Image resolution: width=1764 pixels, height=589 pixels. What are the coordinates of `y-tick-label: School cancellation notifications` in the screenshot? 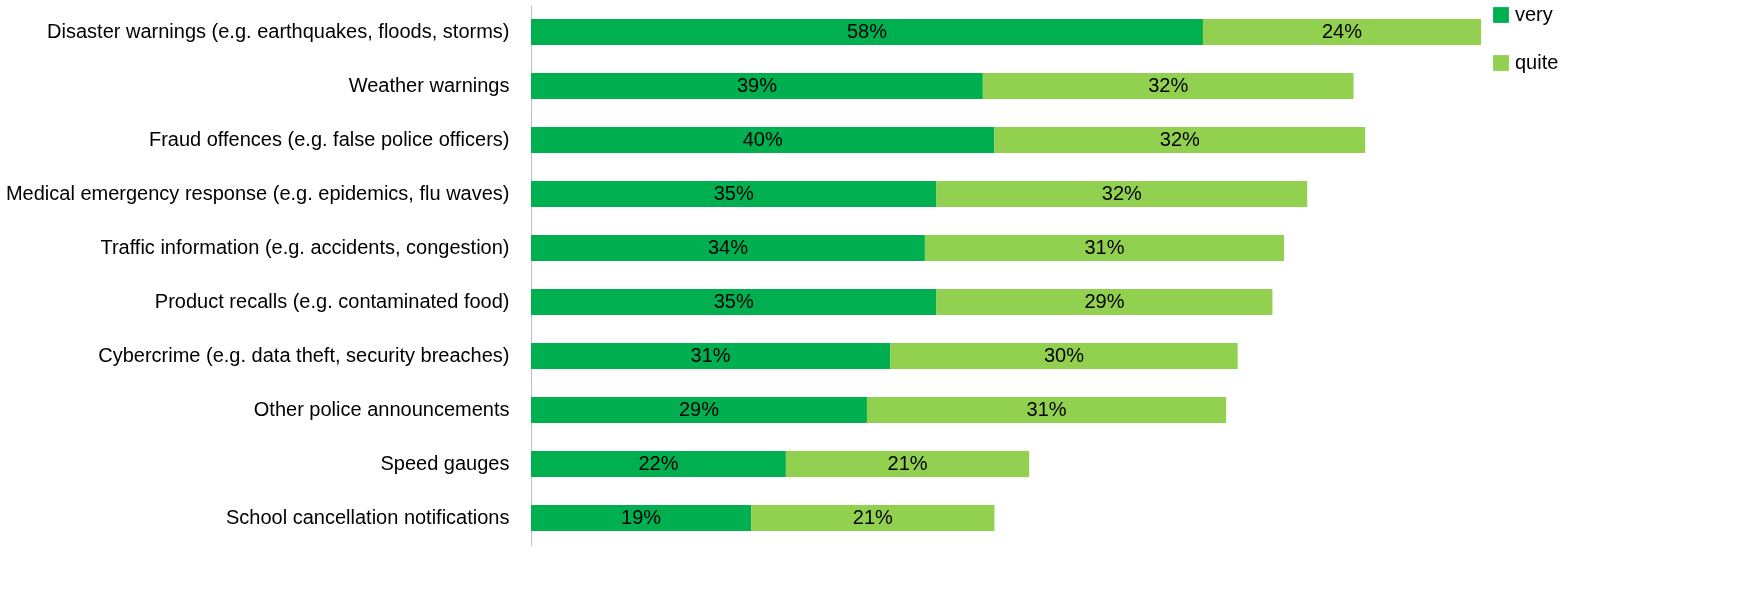 It's located at (367, 517).